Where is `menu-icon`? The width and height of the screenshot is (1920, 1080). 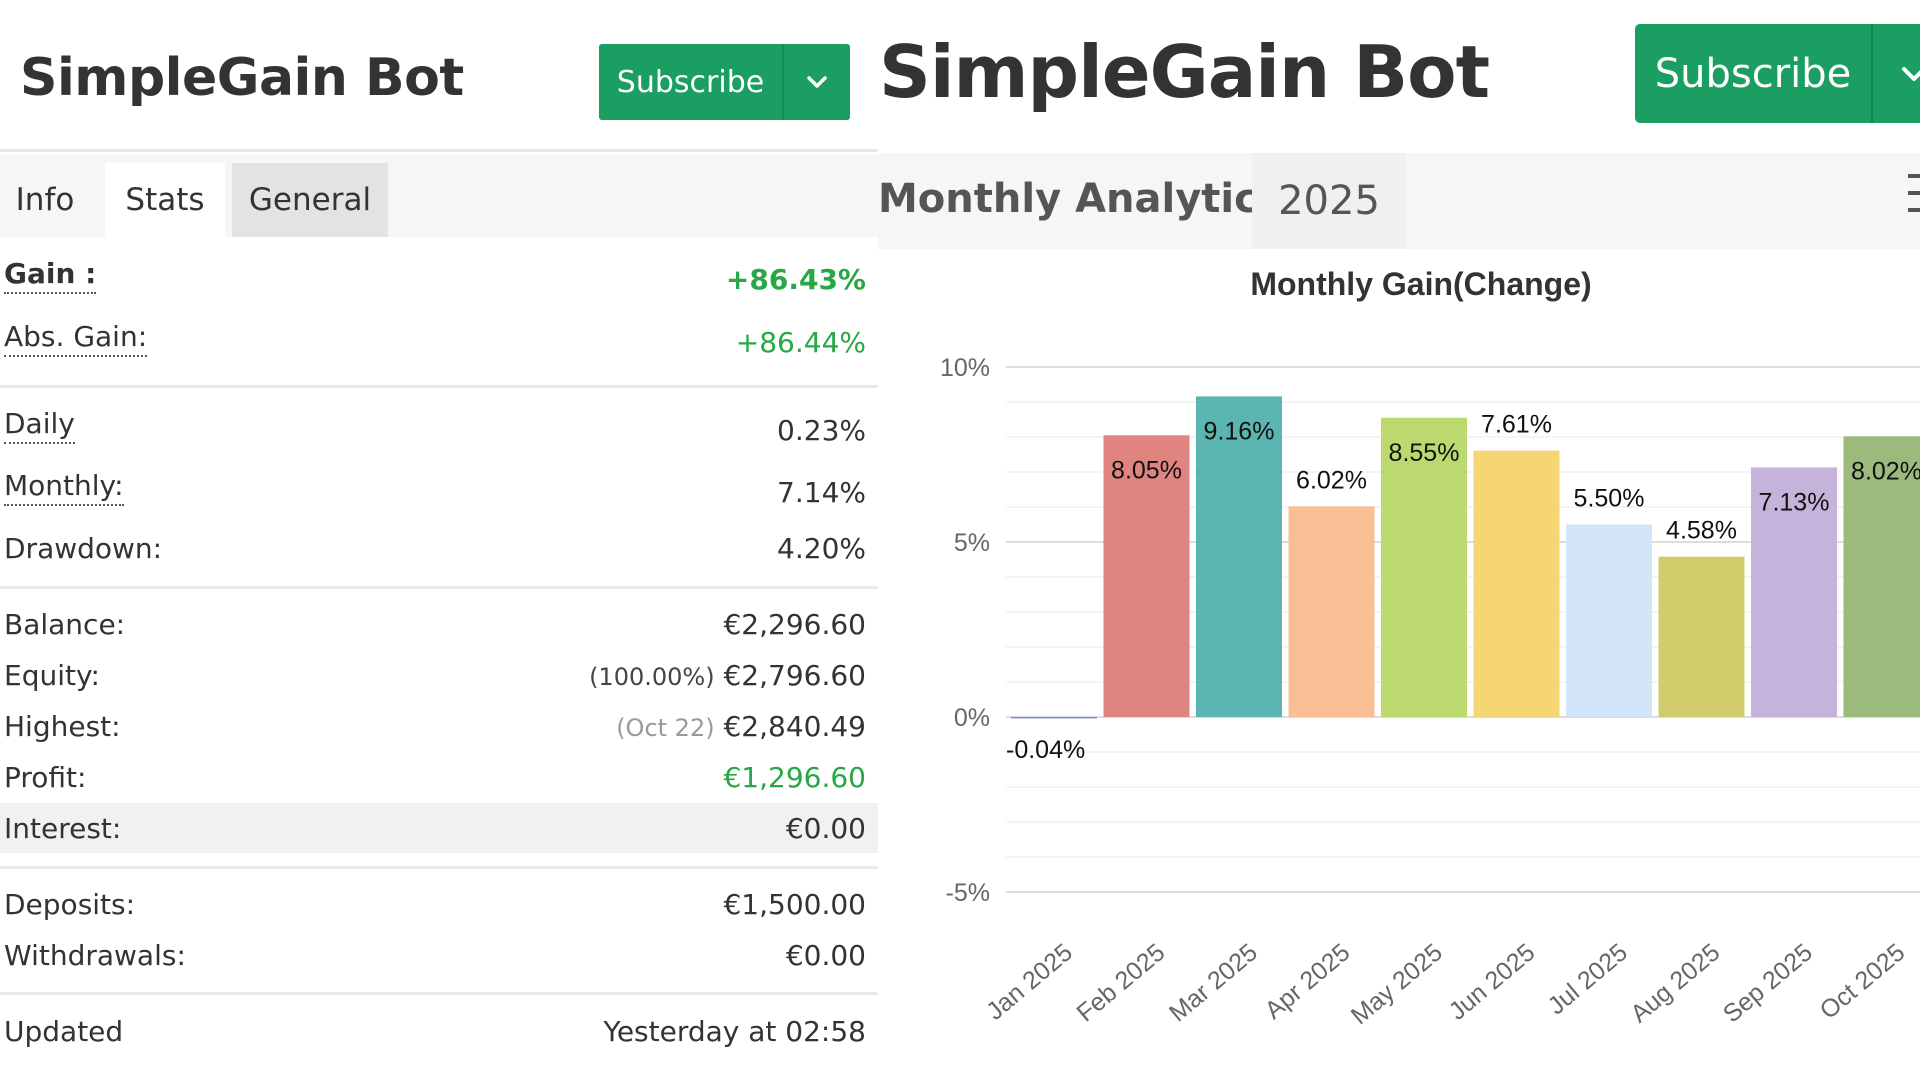
menu-icon is located at coordinates (1914, 195).